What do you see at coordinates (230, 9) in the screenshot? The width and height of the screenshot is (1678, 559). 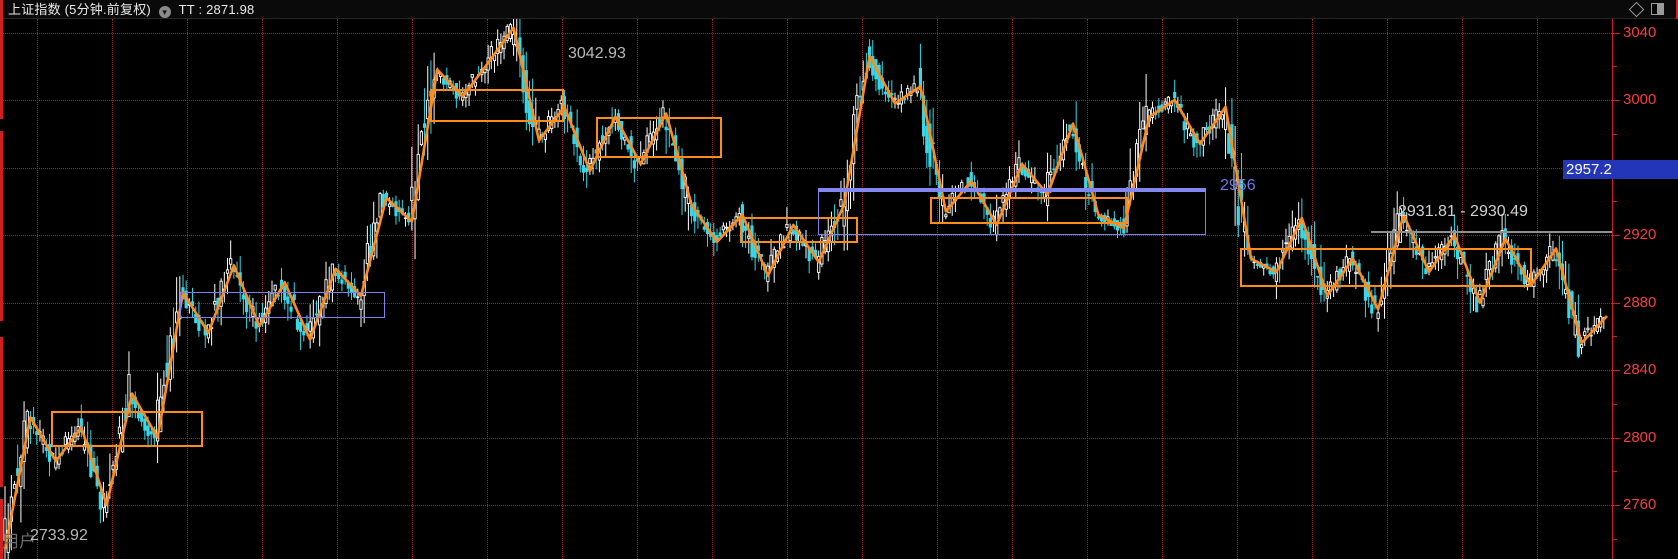 I see `indicator-value: 2871.98` at bounding box center [230, 9].